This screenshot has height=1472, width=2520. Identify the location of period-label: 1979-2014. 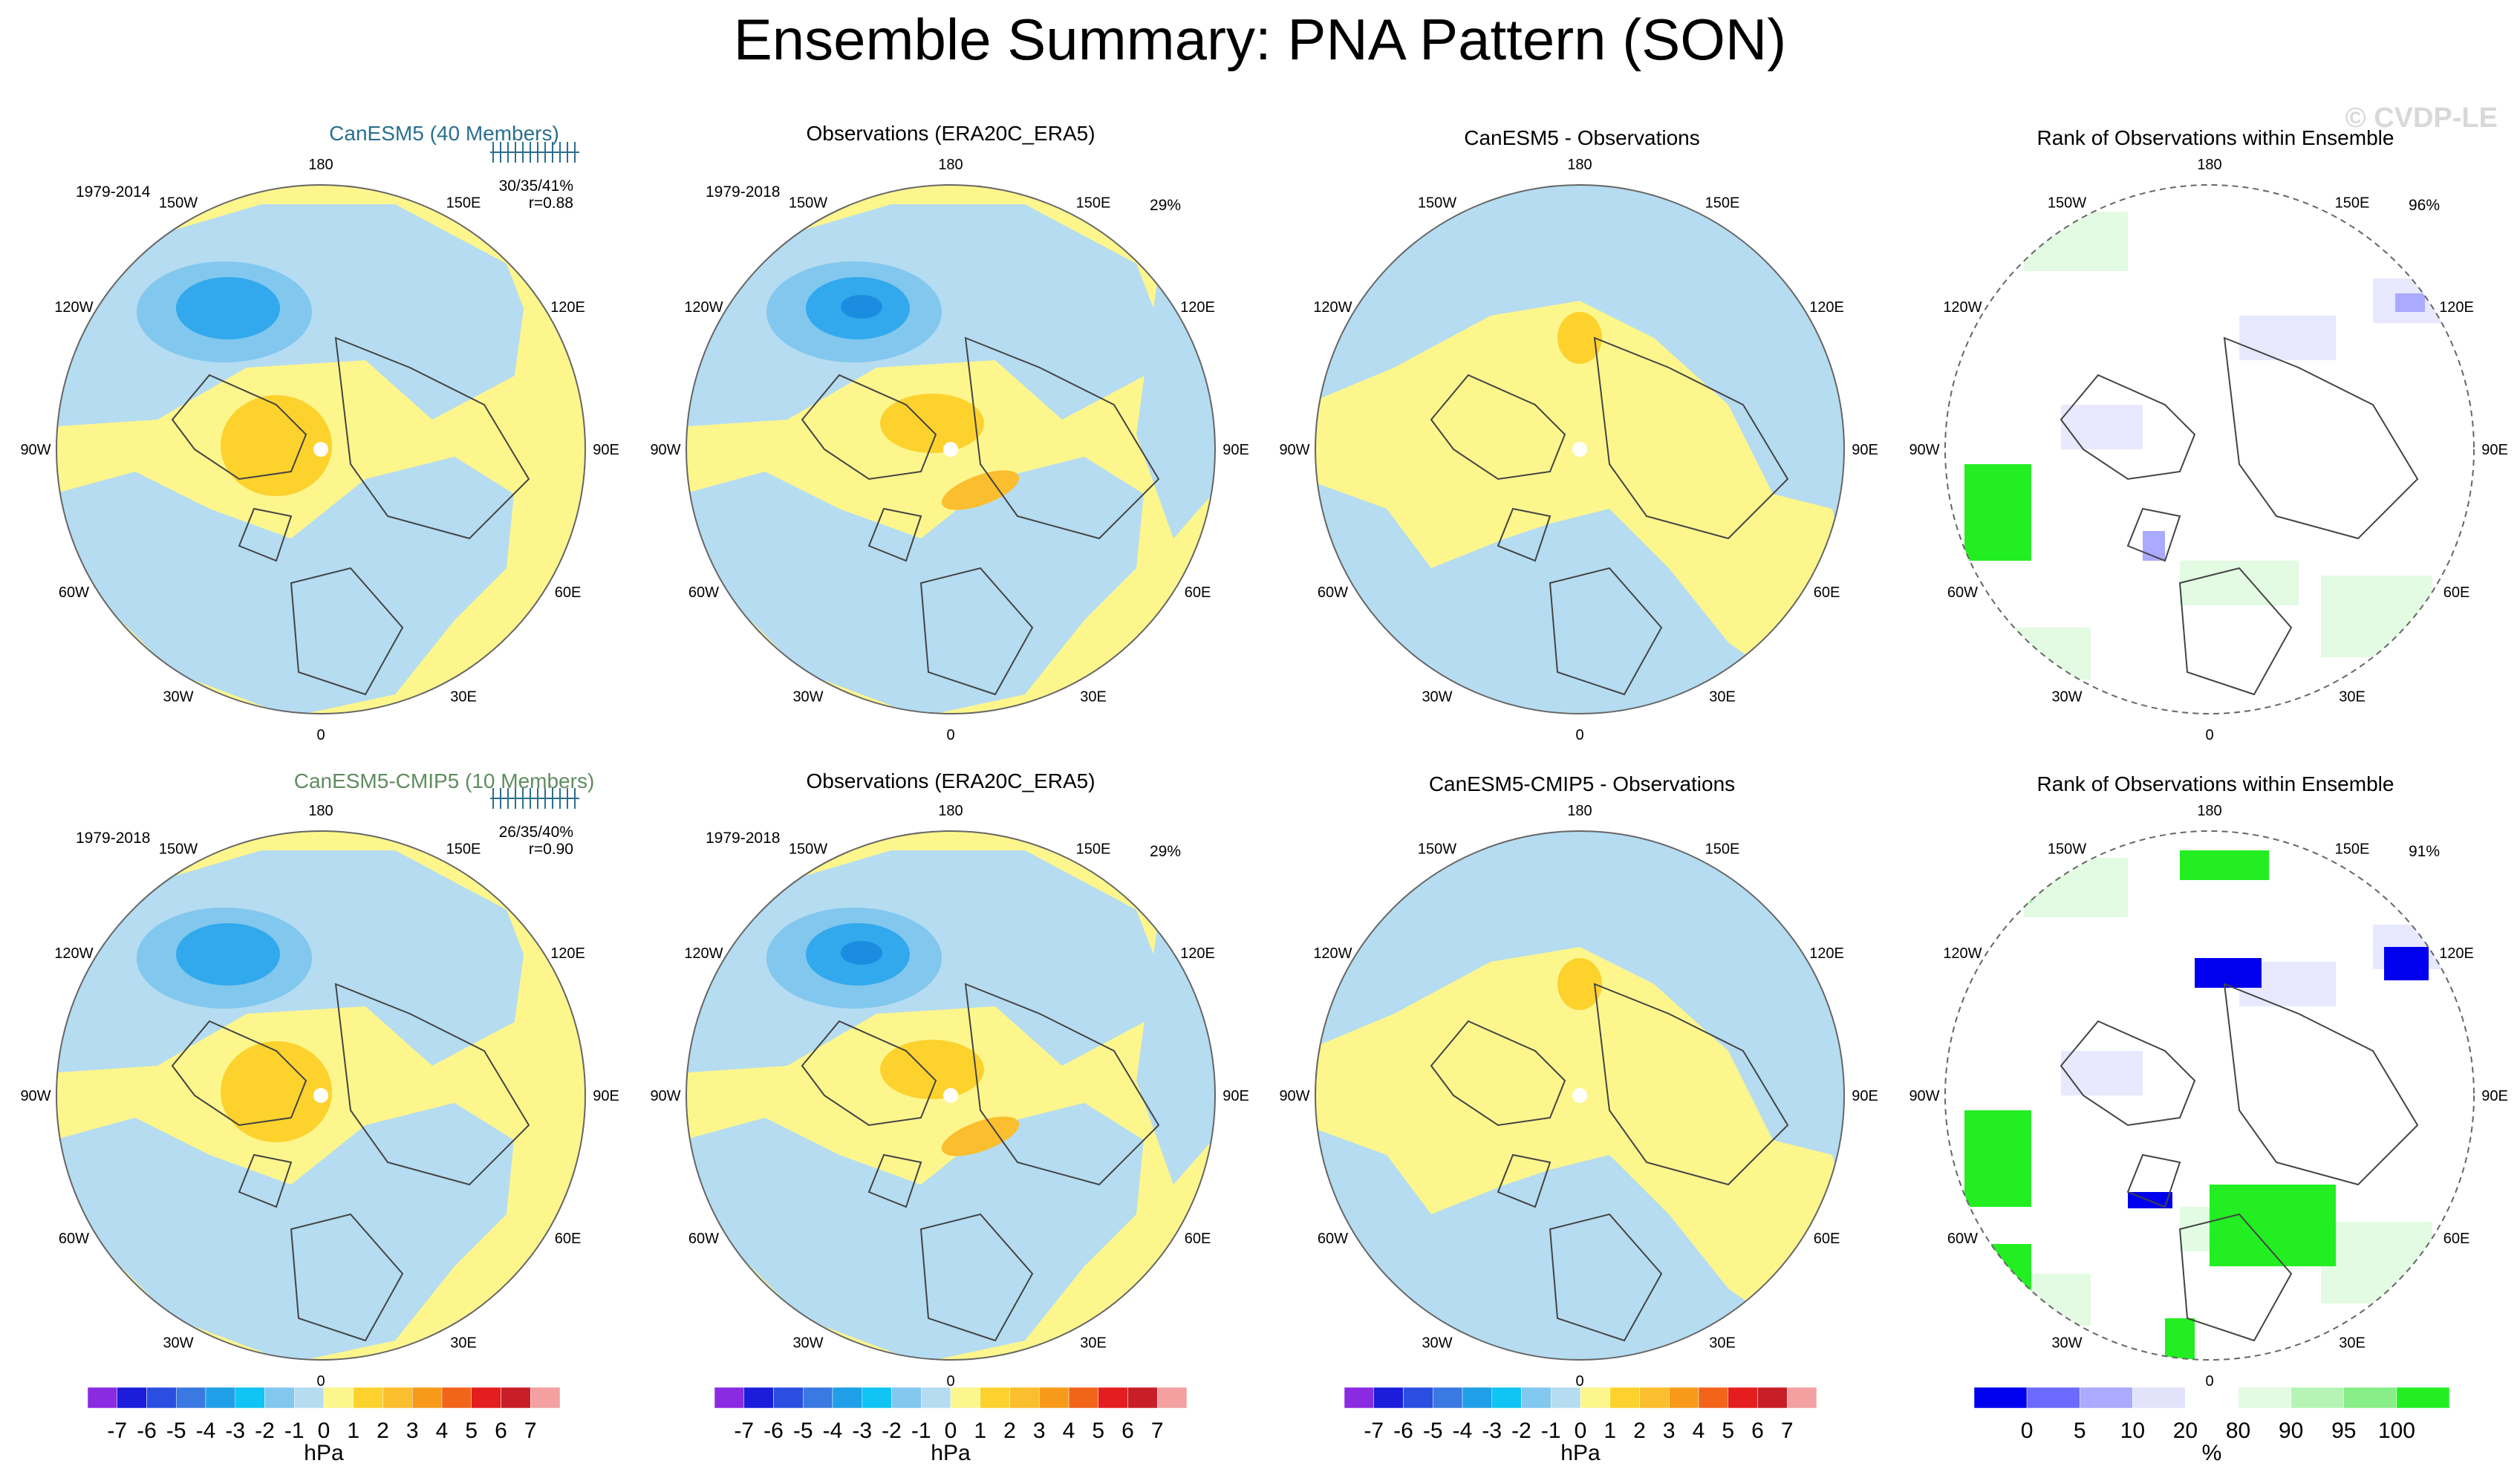
(114, 192).